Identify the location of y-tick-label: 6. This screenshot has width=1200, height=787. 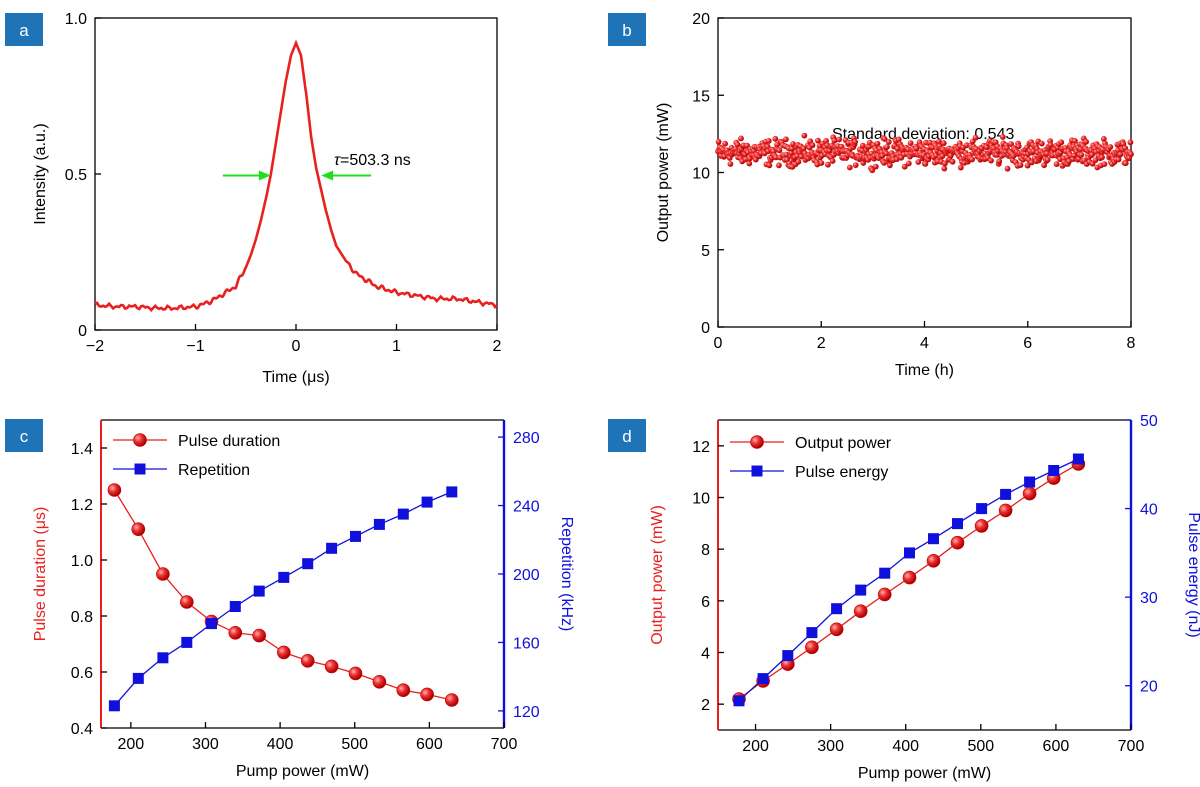
(705, 602).